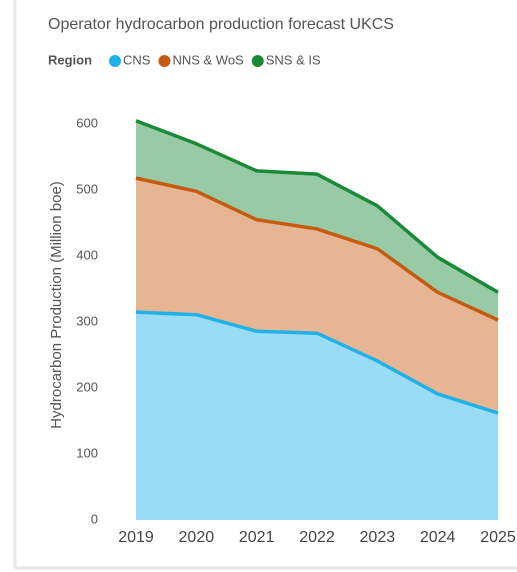 Image resolution: width=517 pixels, height=572 pixels. I want to click on legend-label: CNS, so click(137, 59).